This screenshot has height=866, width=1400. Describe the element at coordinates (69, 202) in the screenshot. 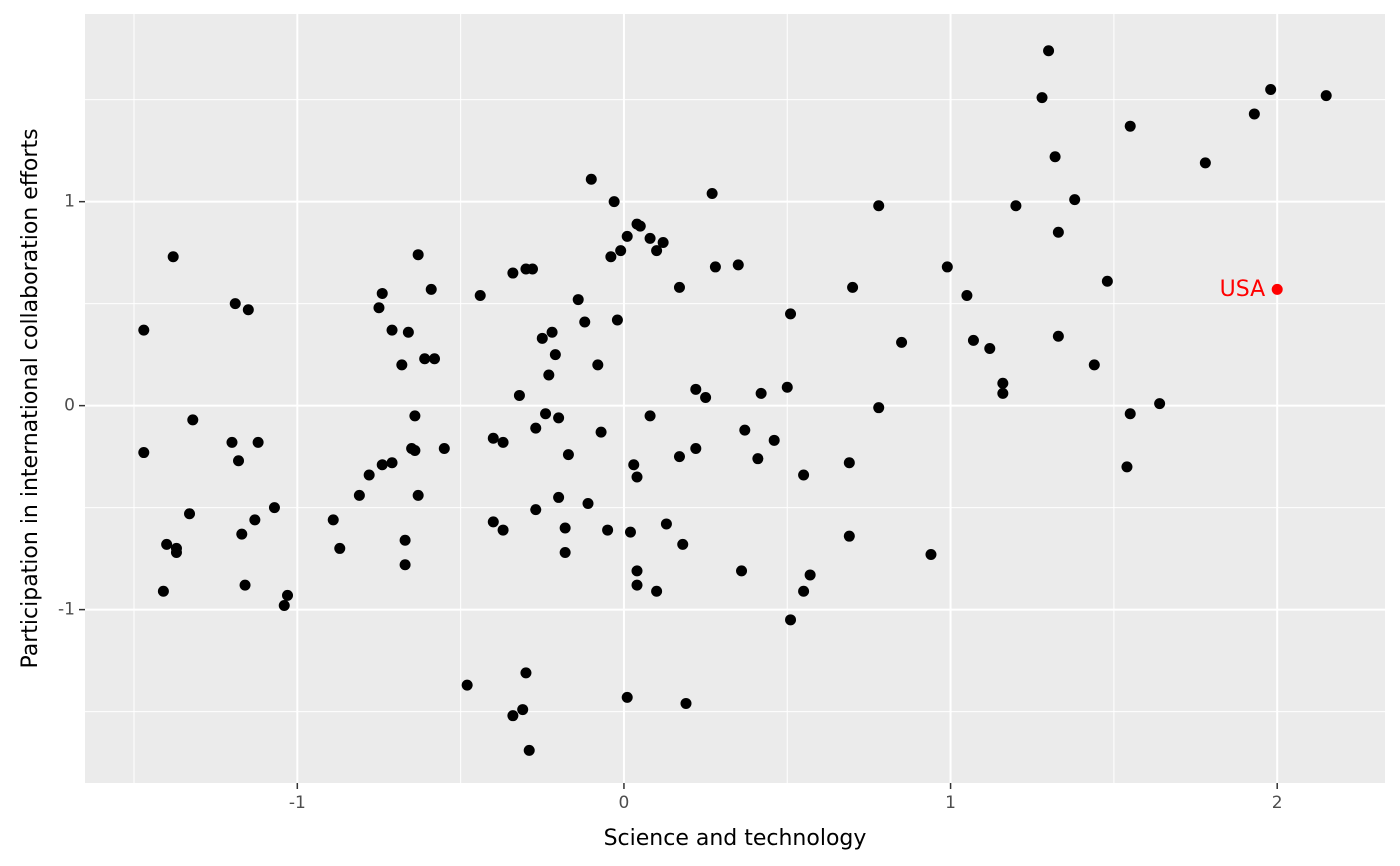

I see `y-tick-label: 1` at that location.